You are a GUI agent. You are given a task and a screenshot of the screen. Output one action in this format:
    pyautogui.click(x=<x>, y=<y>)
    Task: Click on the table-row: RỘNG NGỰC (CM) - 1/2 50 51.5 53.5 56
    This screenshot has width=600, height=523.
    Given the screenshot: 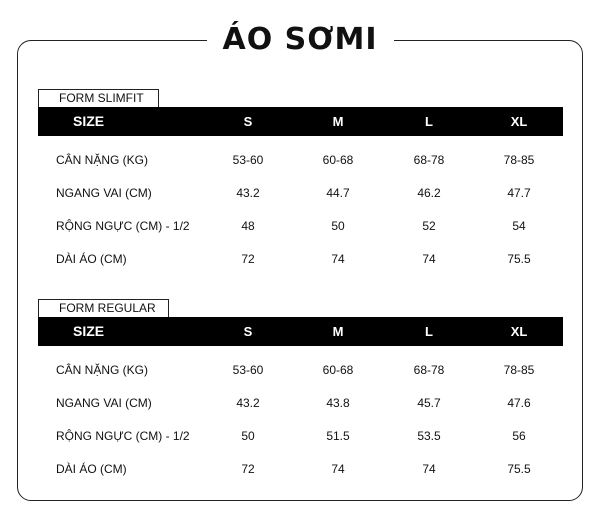 What is the action you would take?
    pyautogui.click(x=300, y=436)
    